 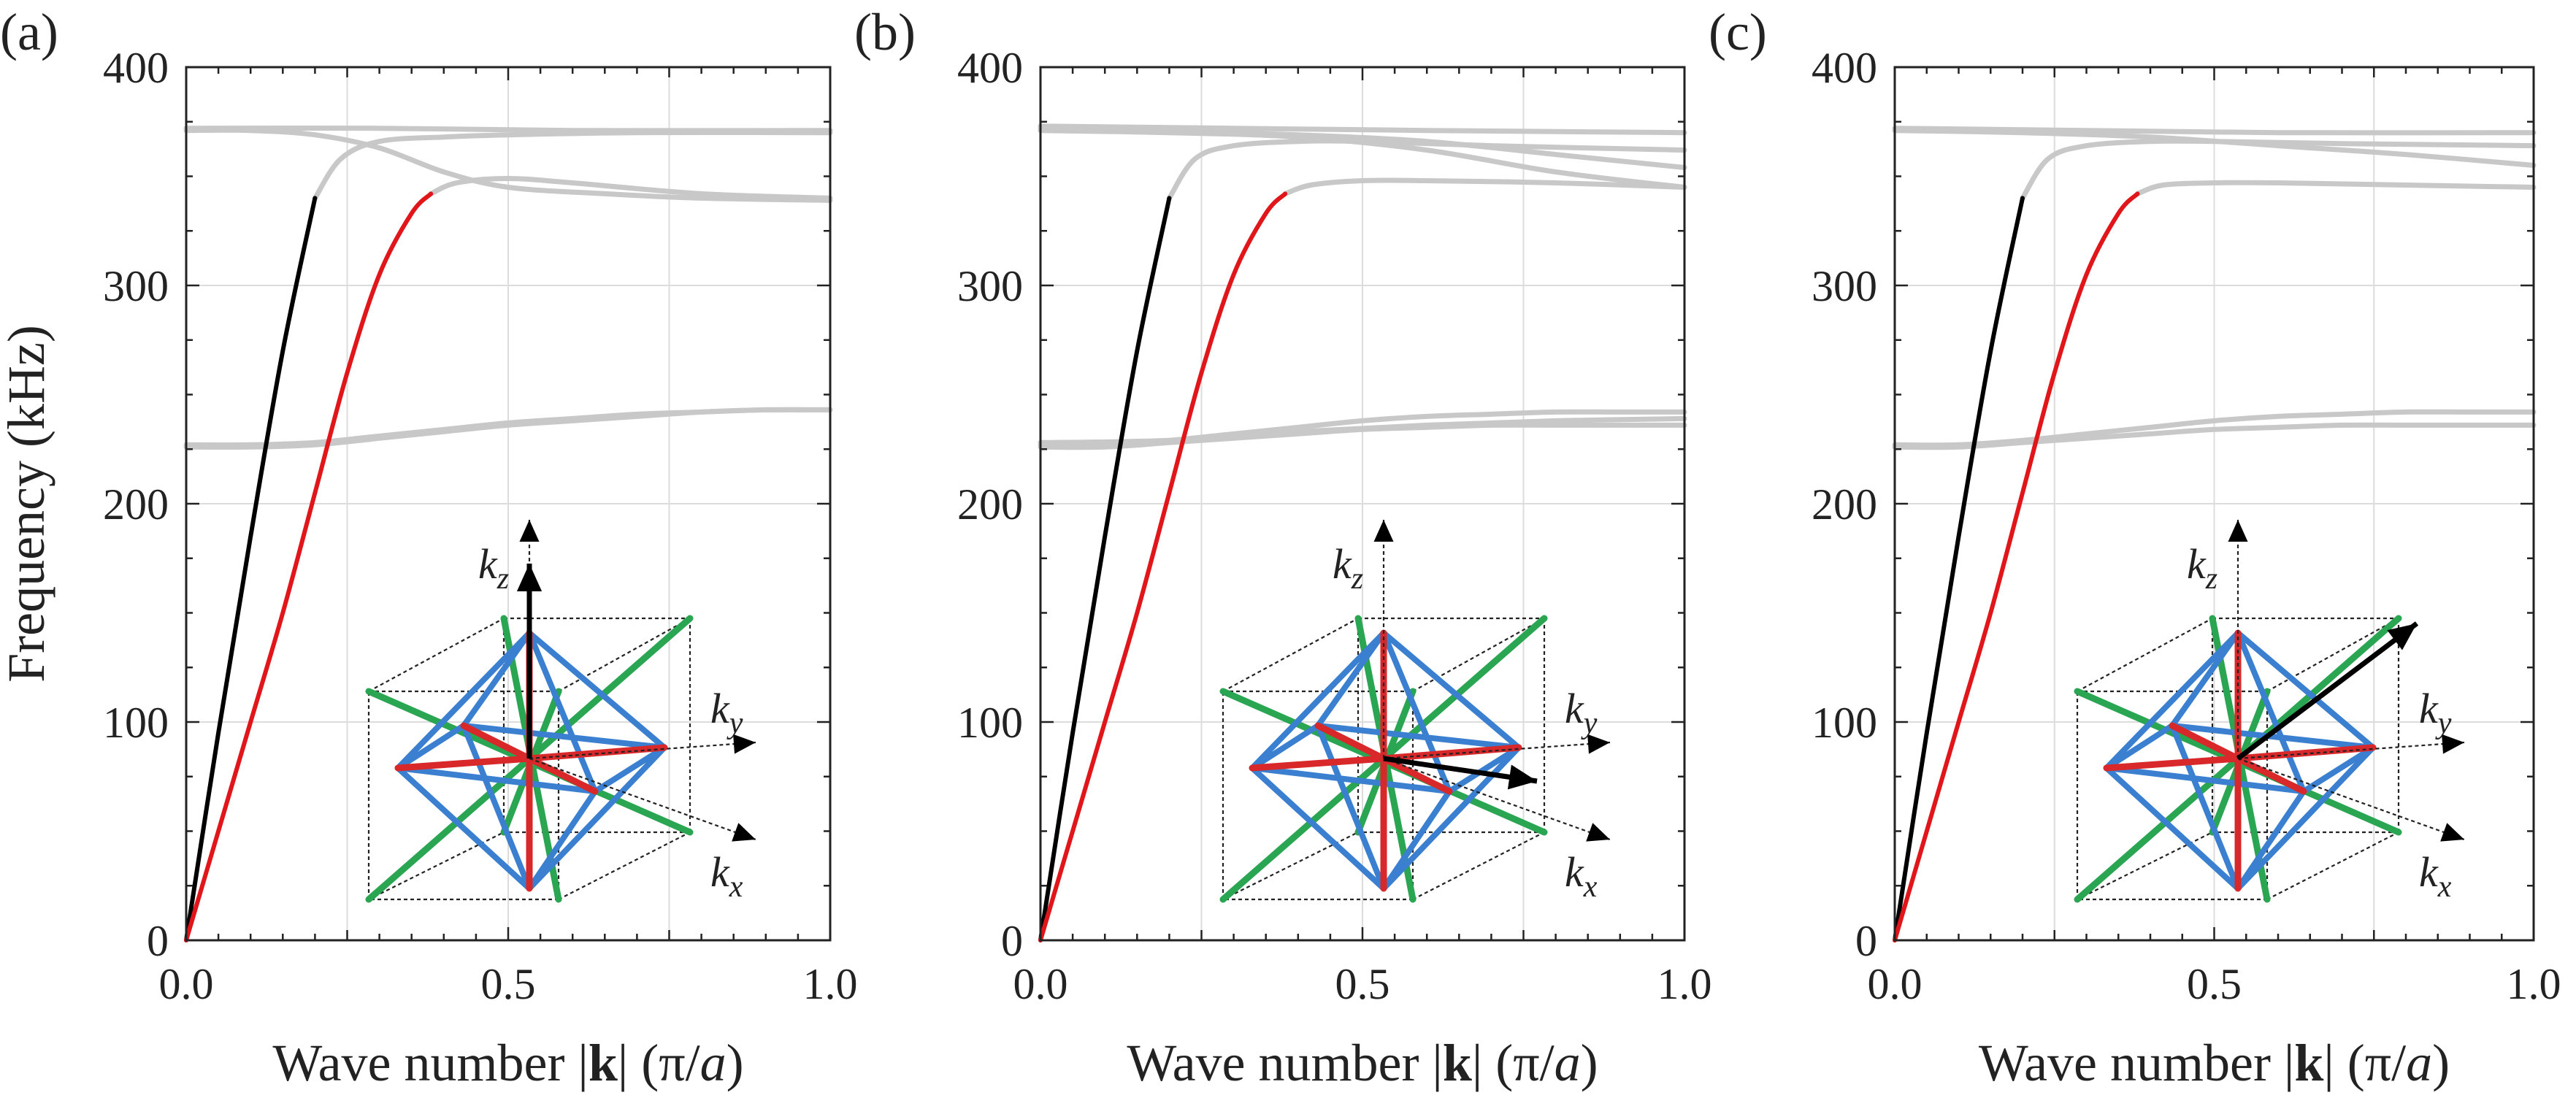 I want to click on inset-kx-label-base: k, so click(x=1575, y=872).